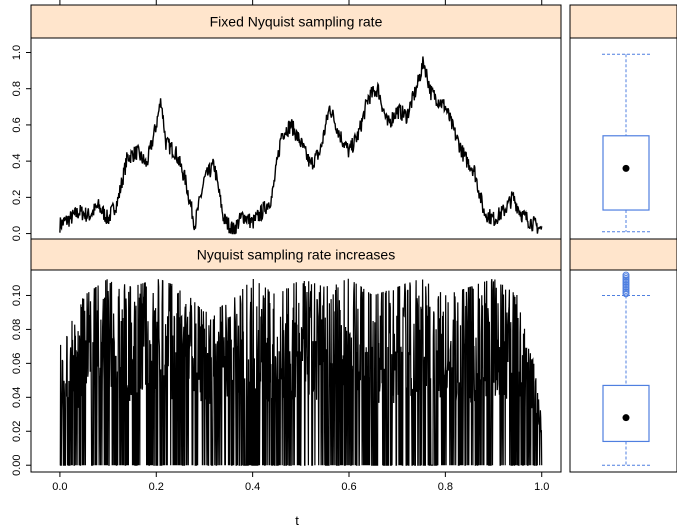 The image size is (677, 527). I want to click on y-tick-label: 0.06, so click(17, 363).